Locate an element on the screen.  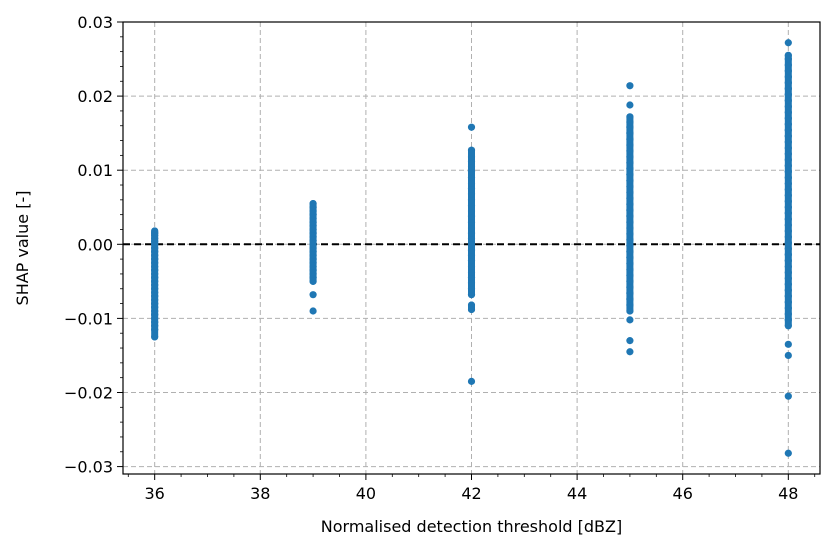
y-tick-label-0: −0.03 is located at coordinates (88, 467).